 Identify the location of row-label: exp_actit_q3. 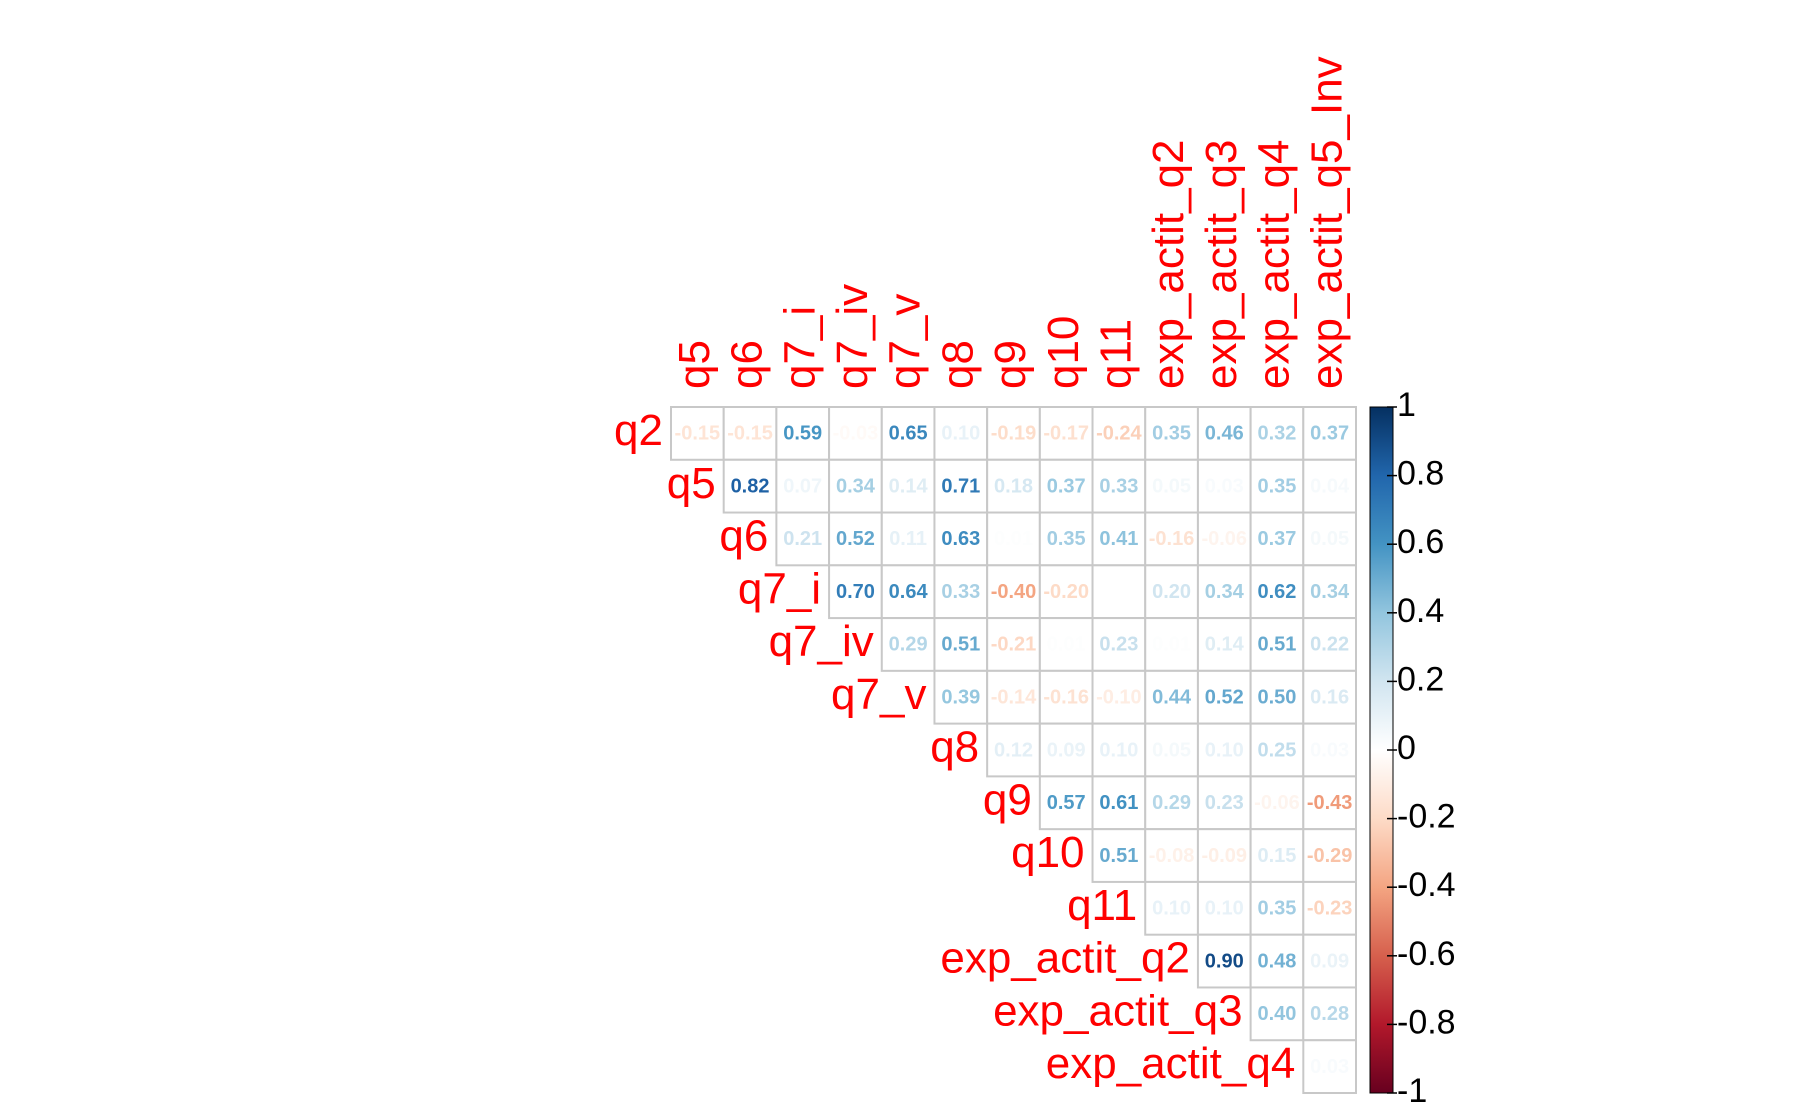
(1118, 1010).